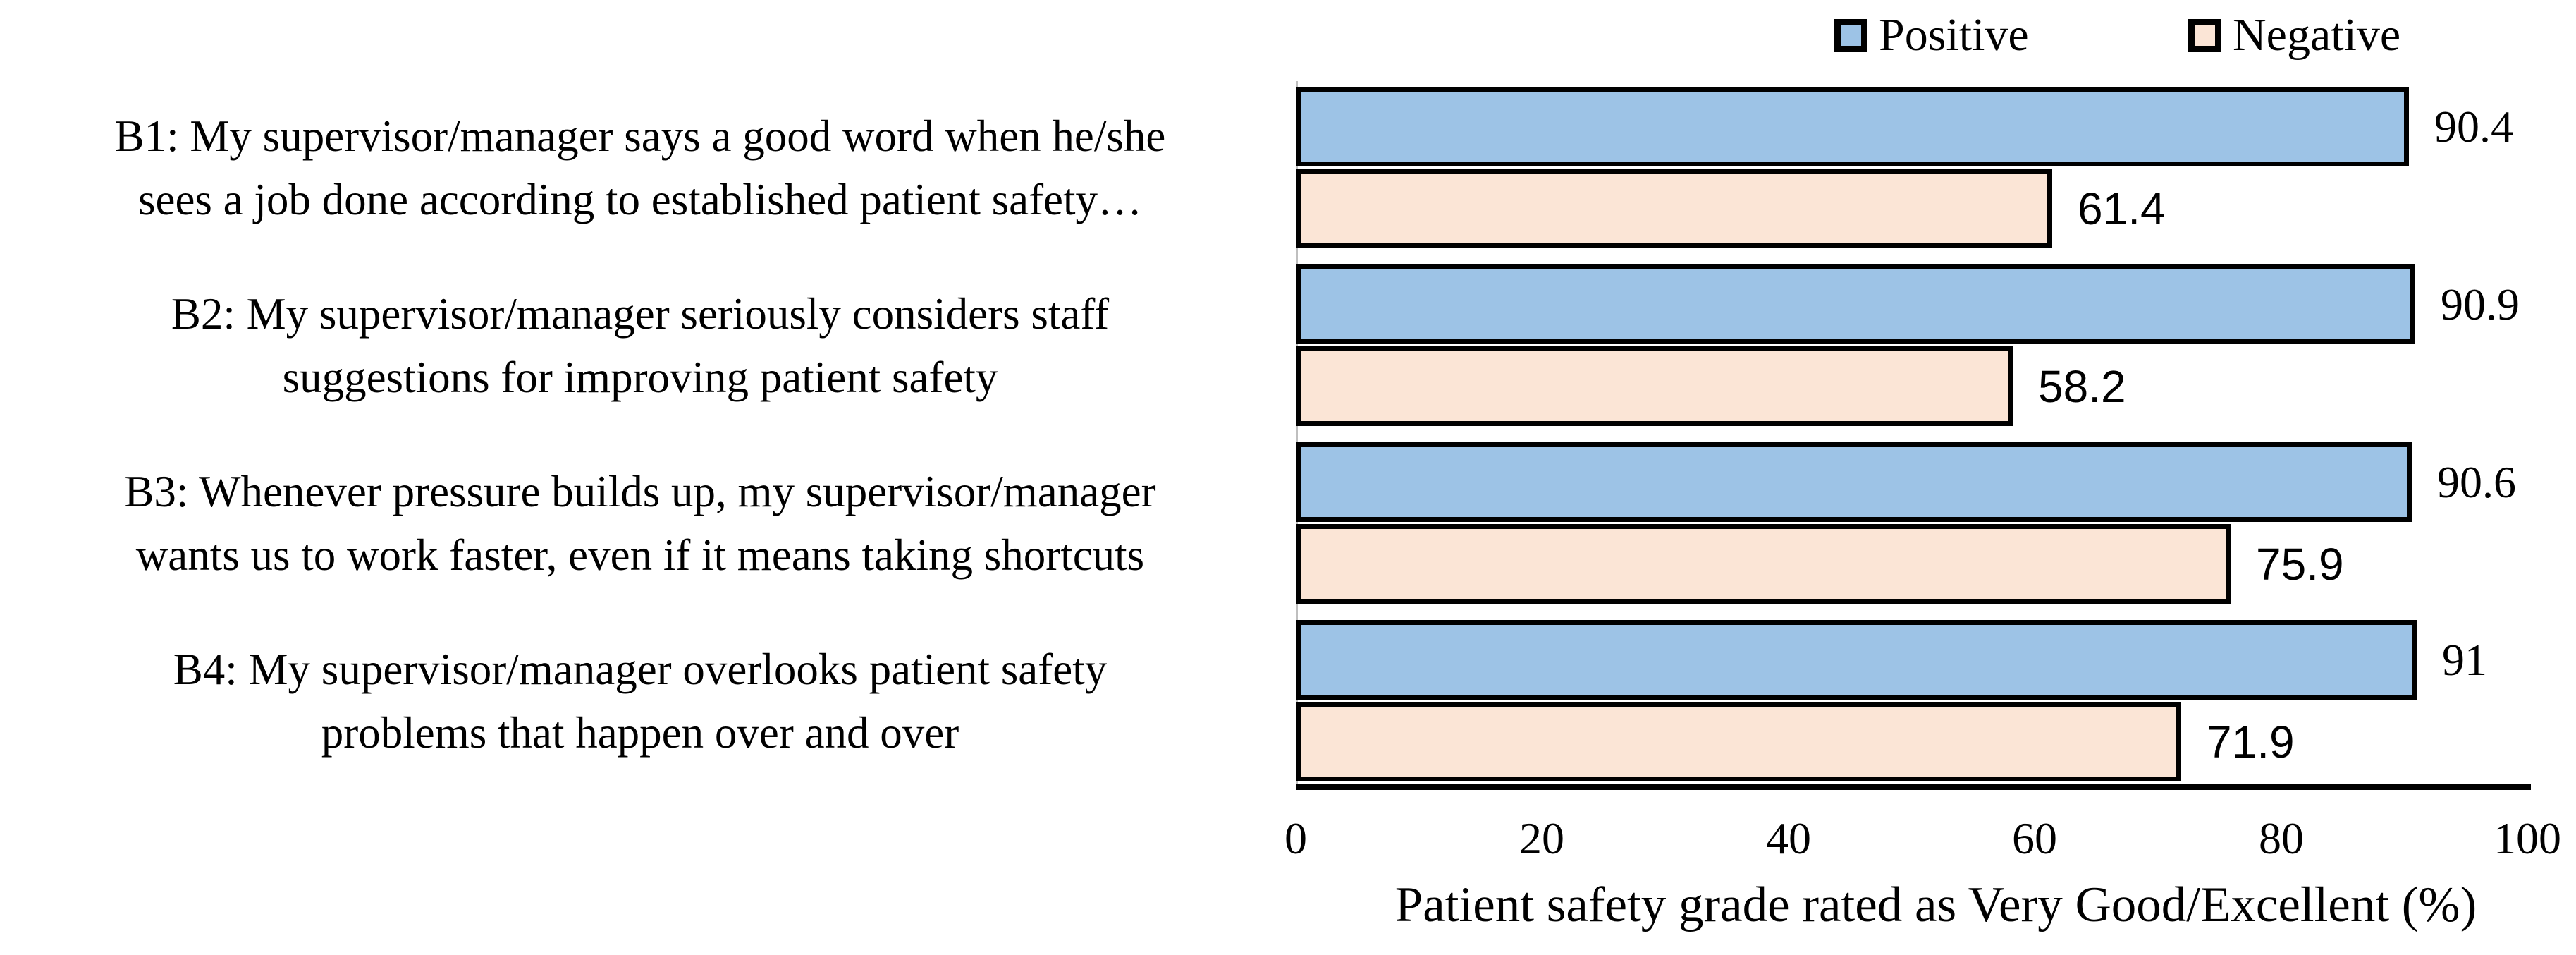 The width and height of the screenshot is (2576, 955). I want to click on x-axis-tick-20: 20, so click(1541, 838).